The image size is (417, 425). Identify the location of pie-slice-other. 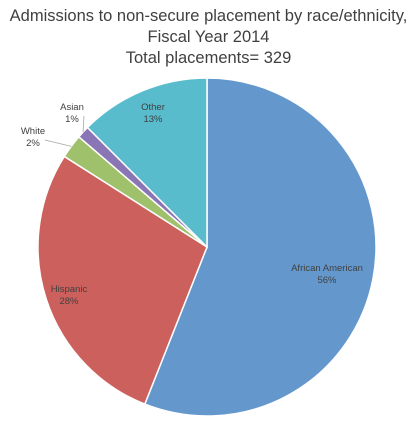
(147, 163).